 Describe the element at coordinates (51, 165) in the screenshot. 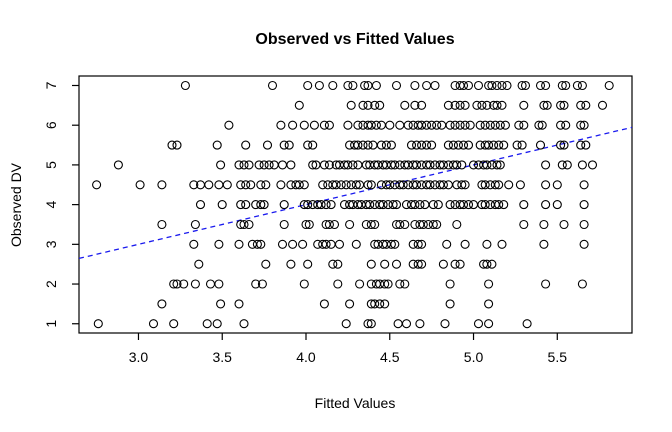

I see `y-tick-label: 5` at that location.